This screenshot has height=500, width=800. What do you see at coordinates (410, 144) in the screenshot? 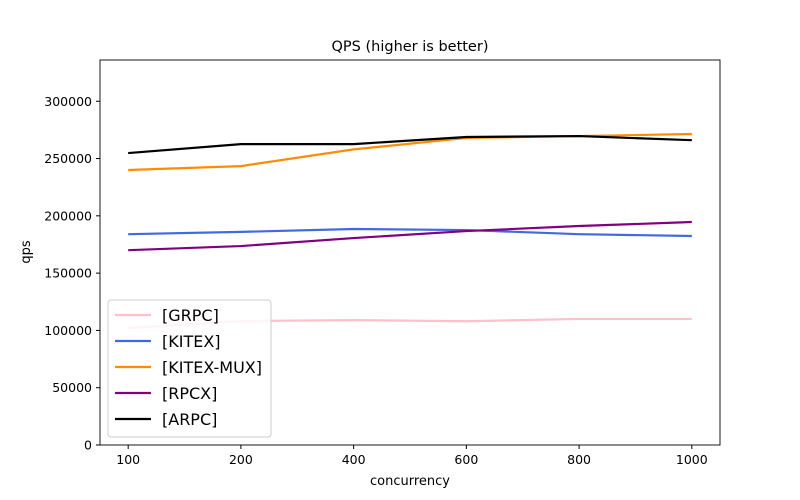
I see `series-line-arpc` at bounding box center [410, 144].